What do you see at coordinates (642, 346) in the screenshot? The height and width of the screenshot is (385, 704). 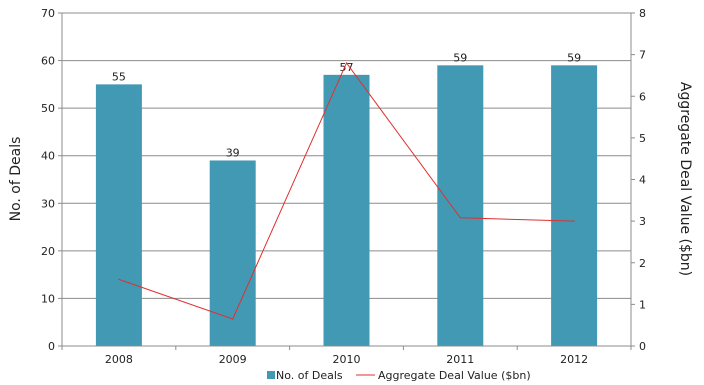 I see `right-tick-label: 0` at bounding box center [642, 346].